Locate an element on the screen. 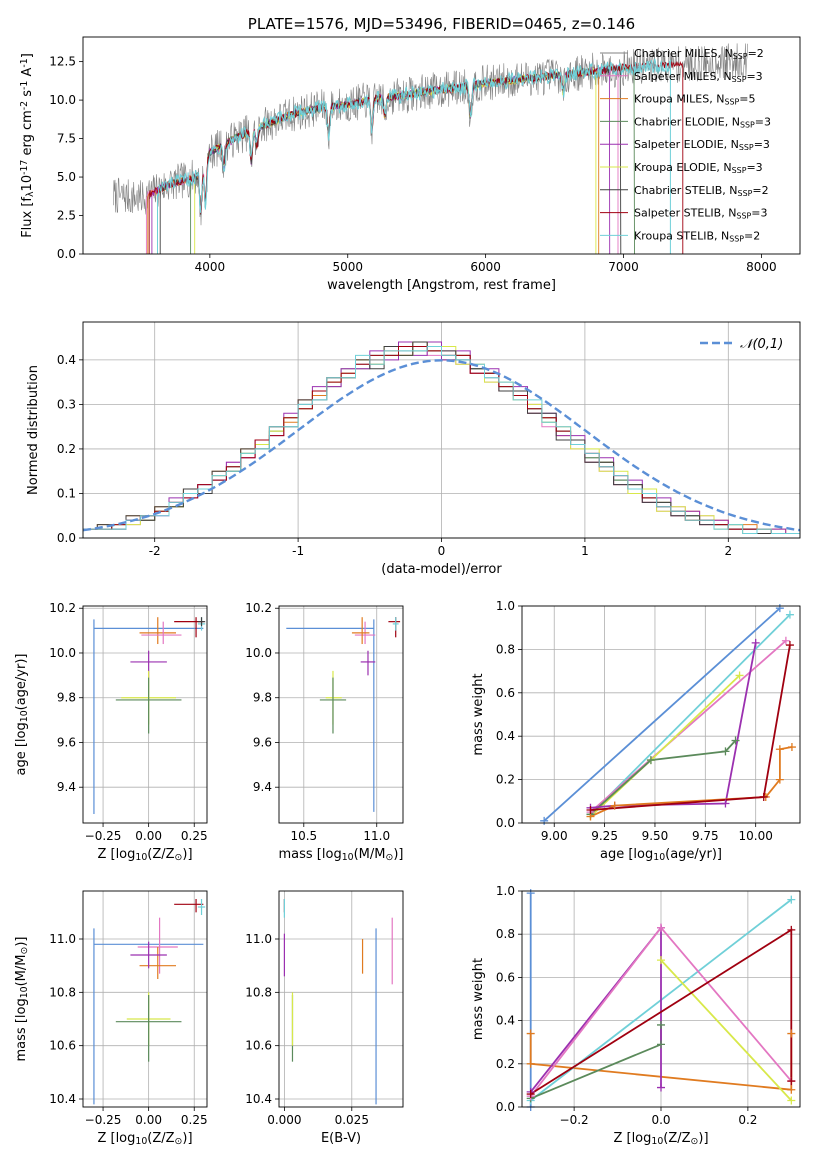  x-axis-label: Z [log10(Z/Z⊙)] is located at coordinates (144, 855).